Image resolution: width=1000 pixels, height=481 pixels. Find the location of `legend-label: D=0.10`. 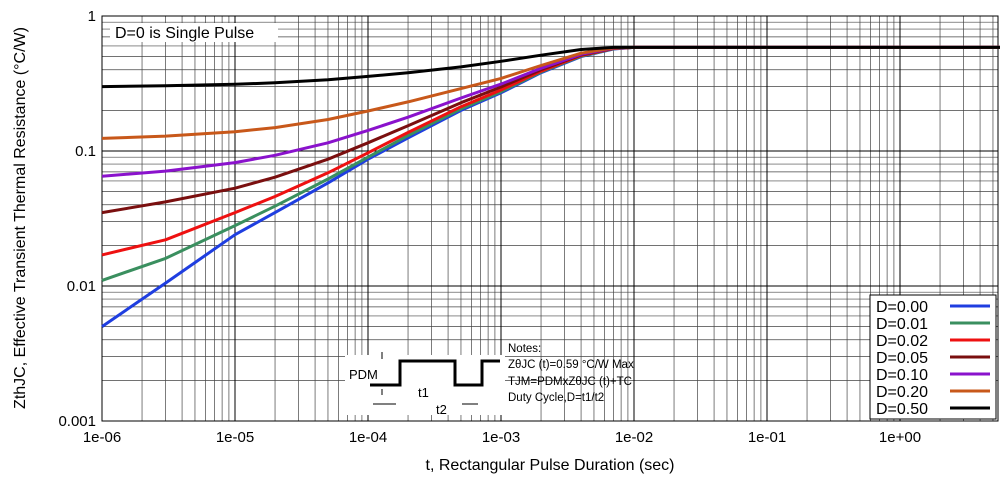

legend-label: D=0.10 is located at coordinates (902, 375).